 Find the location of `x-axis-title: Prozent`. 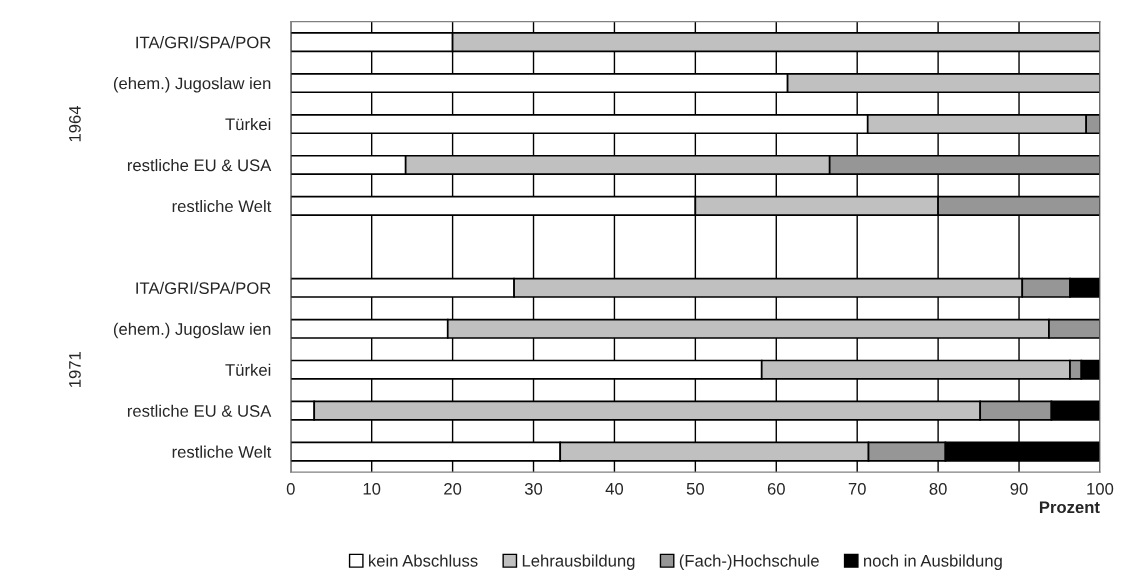

x-axis-title: Prozent is located at coordinates (1069, 507).